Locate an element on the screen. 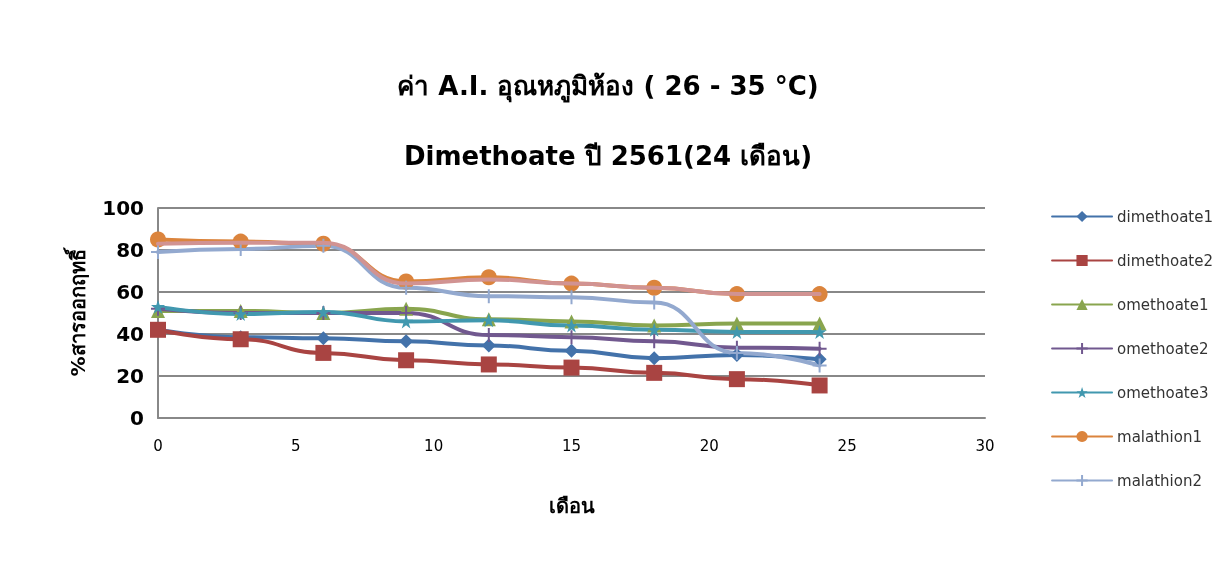 The image size is (1228, 565). x-tick-label: 5 is located at coordinates (296, 445).